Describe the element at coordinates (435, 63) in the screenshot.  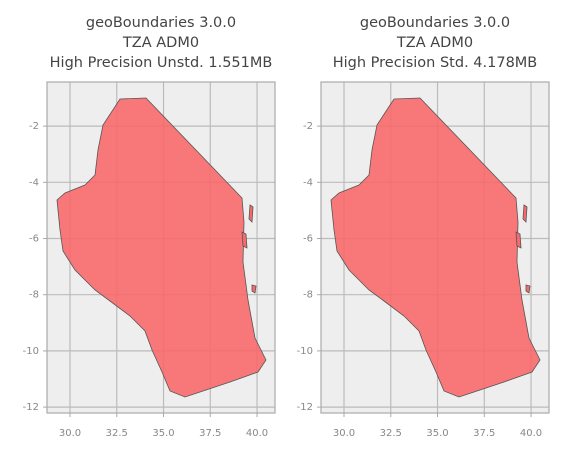
I see `panel-title: High Precision Std. 4.178MB` at that location.